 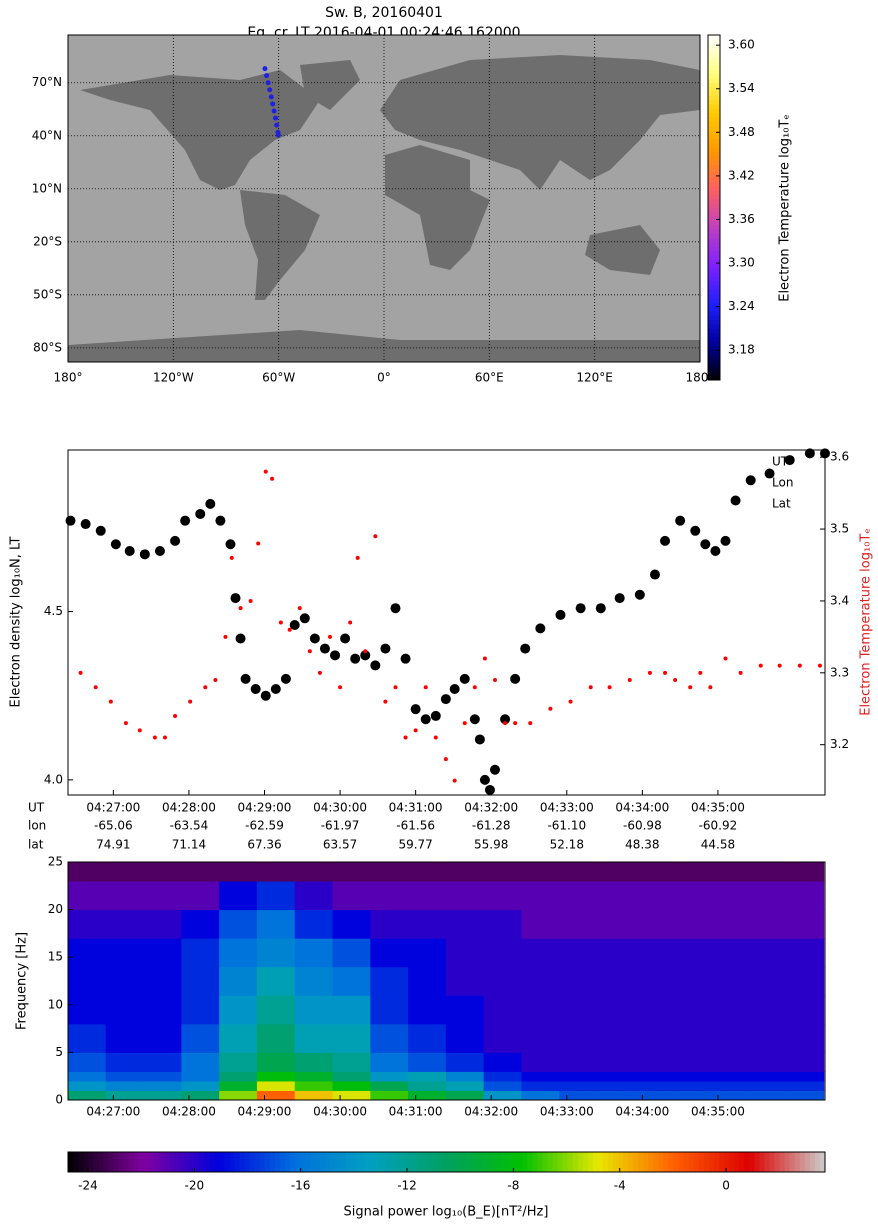 I want to click on table-row-label: lat, so click(x=36, y=845).